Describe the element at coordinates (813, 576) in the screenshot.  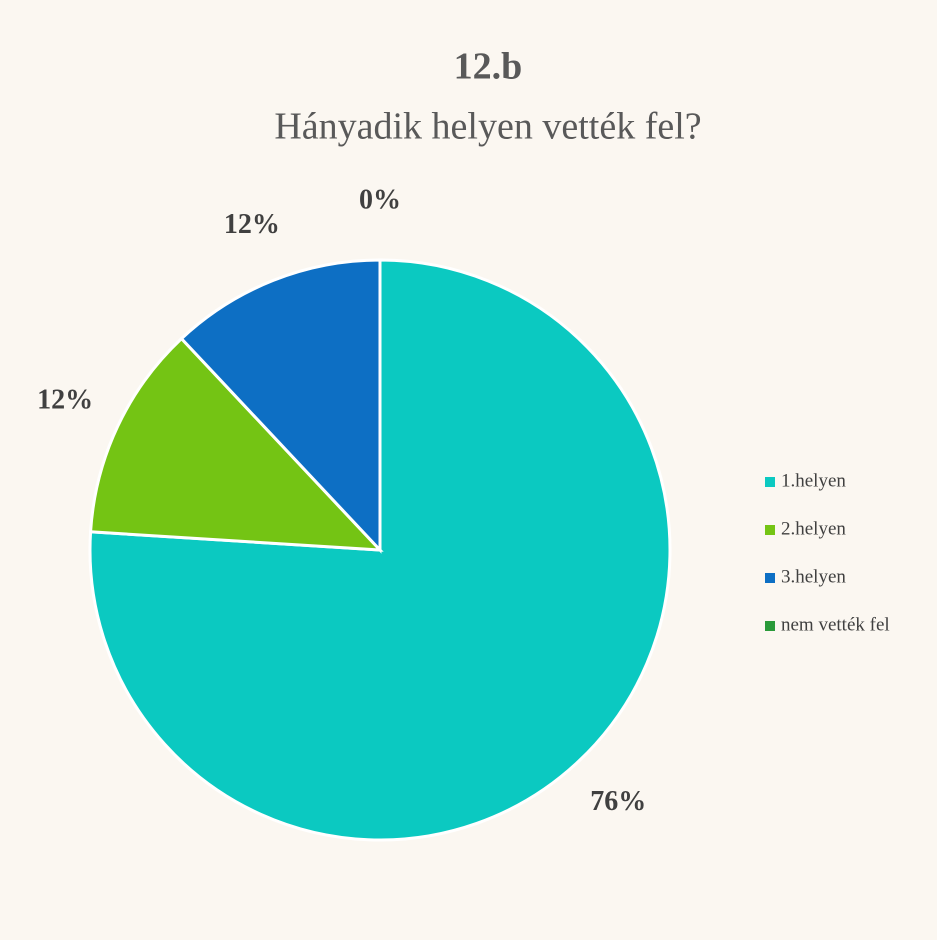
I see `legend-label: 3.helyen` at that location.